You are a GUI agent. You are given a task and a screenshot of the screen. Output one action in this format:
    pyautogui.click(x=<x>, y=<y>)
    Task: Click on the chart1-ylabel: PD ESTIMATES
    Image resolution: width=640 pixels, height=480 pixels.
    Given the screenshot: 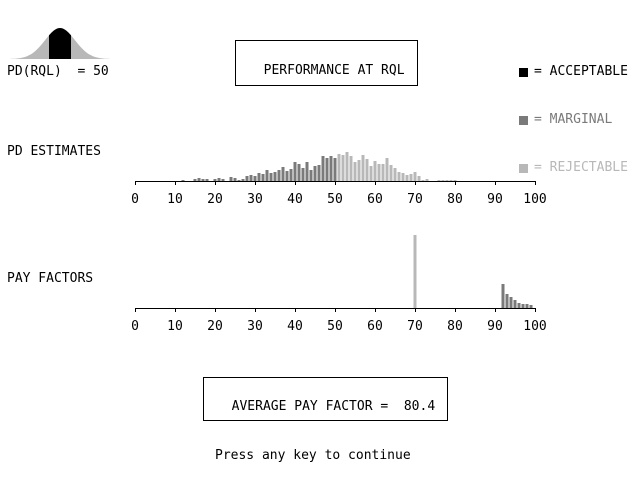 What is the action you would take?
    pyautogui.click(x=54, y=151)
    